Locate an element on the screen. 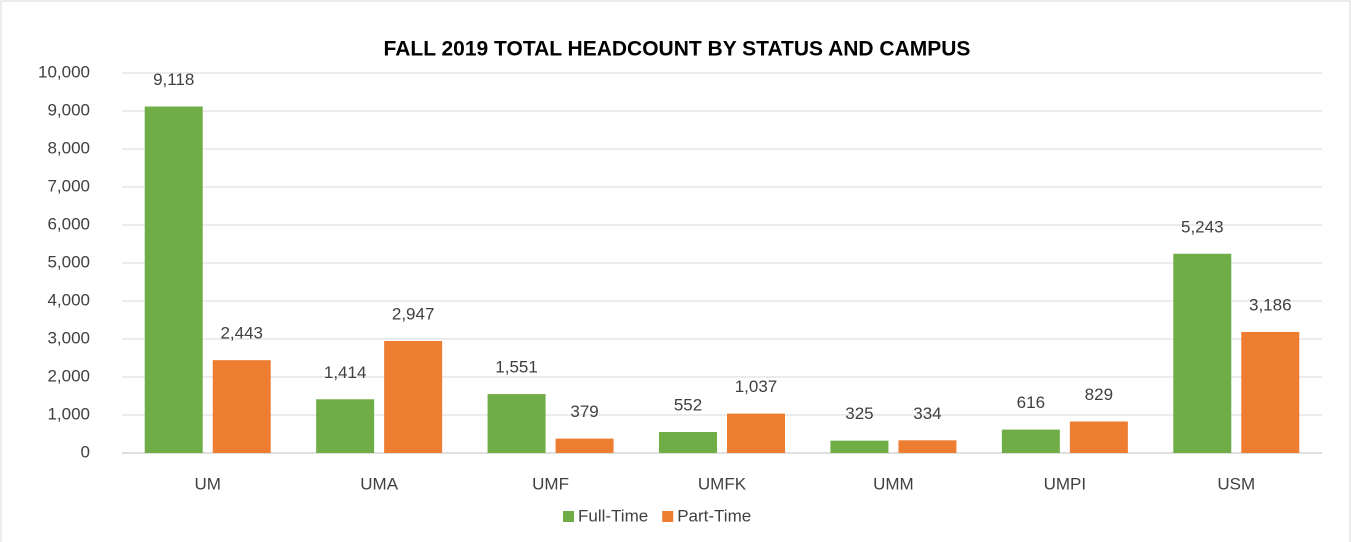 This screenshot has width=1351, height=542. data-label: 379 is located at coordinates (584, 411).